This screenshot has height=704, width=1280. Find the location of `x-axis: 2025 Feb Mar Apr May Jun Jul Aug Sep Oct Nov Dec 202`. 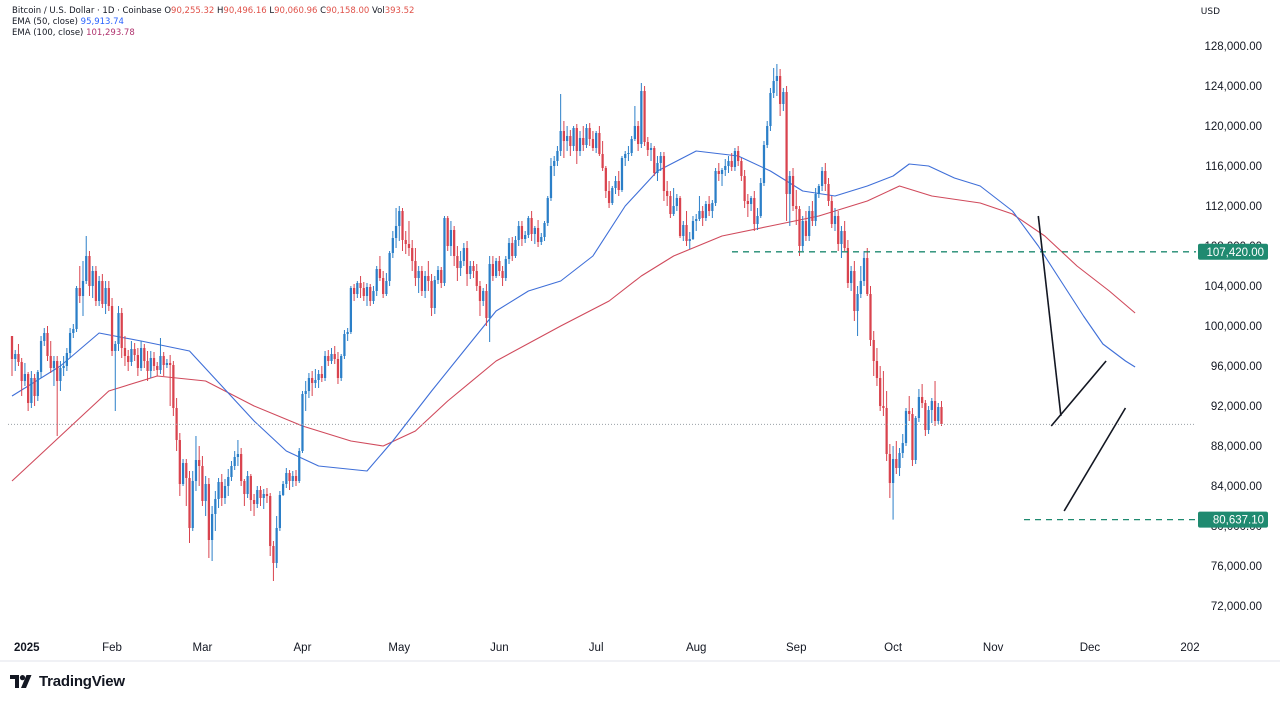

x-axis: 2025 Feb Mar Apr May Jun Jul Aug Sep Oct Nov Dec 202 is located at coordinates (607, 648).